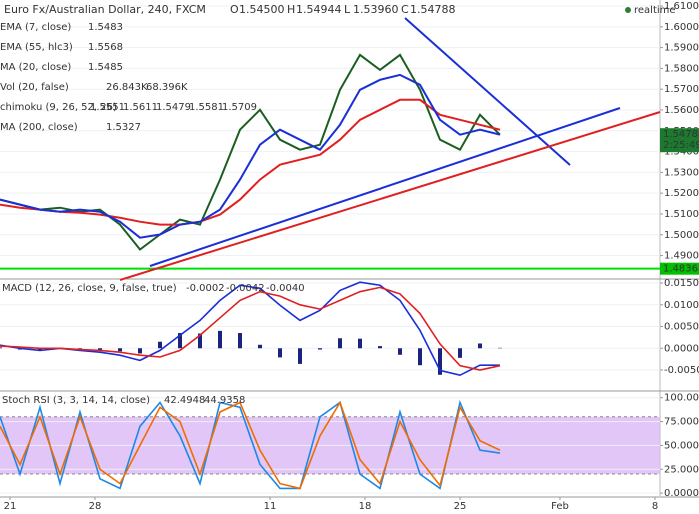 The image size is (699, 514). I want to click on legend-value: 1.5611, so click(140, 107).